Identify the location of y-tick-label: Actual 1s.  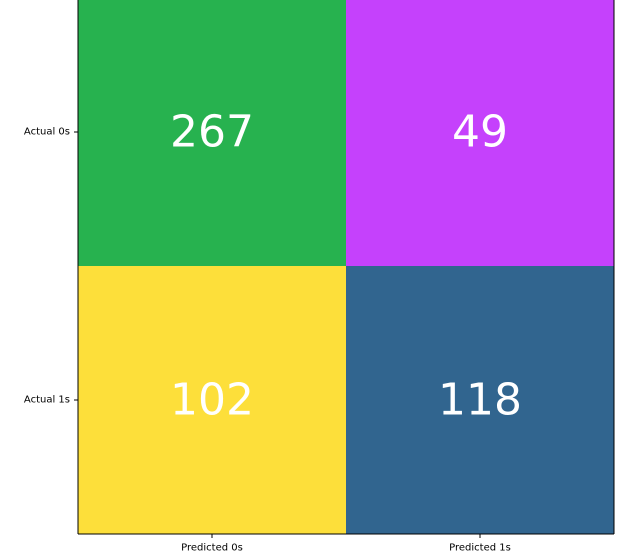
(47, 400).